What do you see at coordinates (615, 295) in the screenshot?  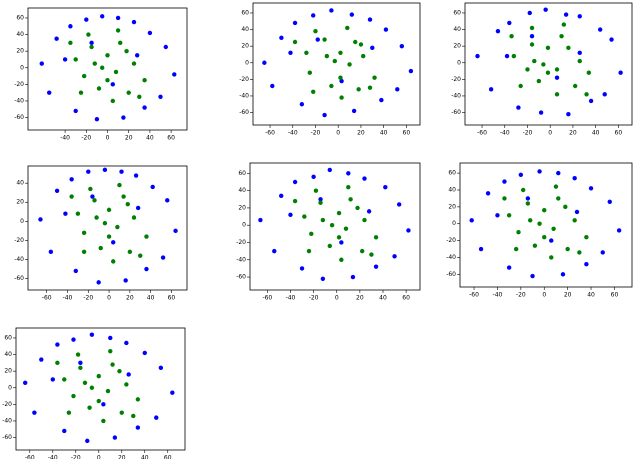 I see `x-tick-label: 60` at bounding box center [615, 295].